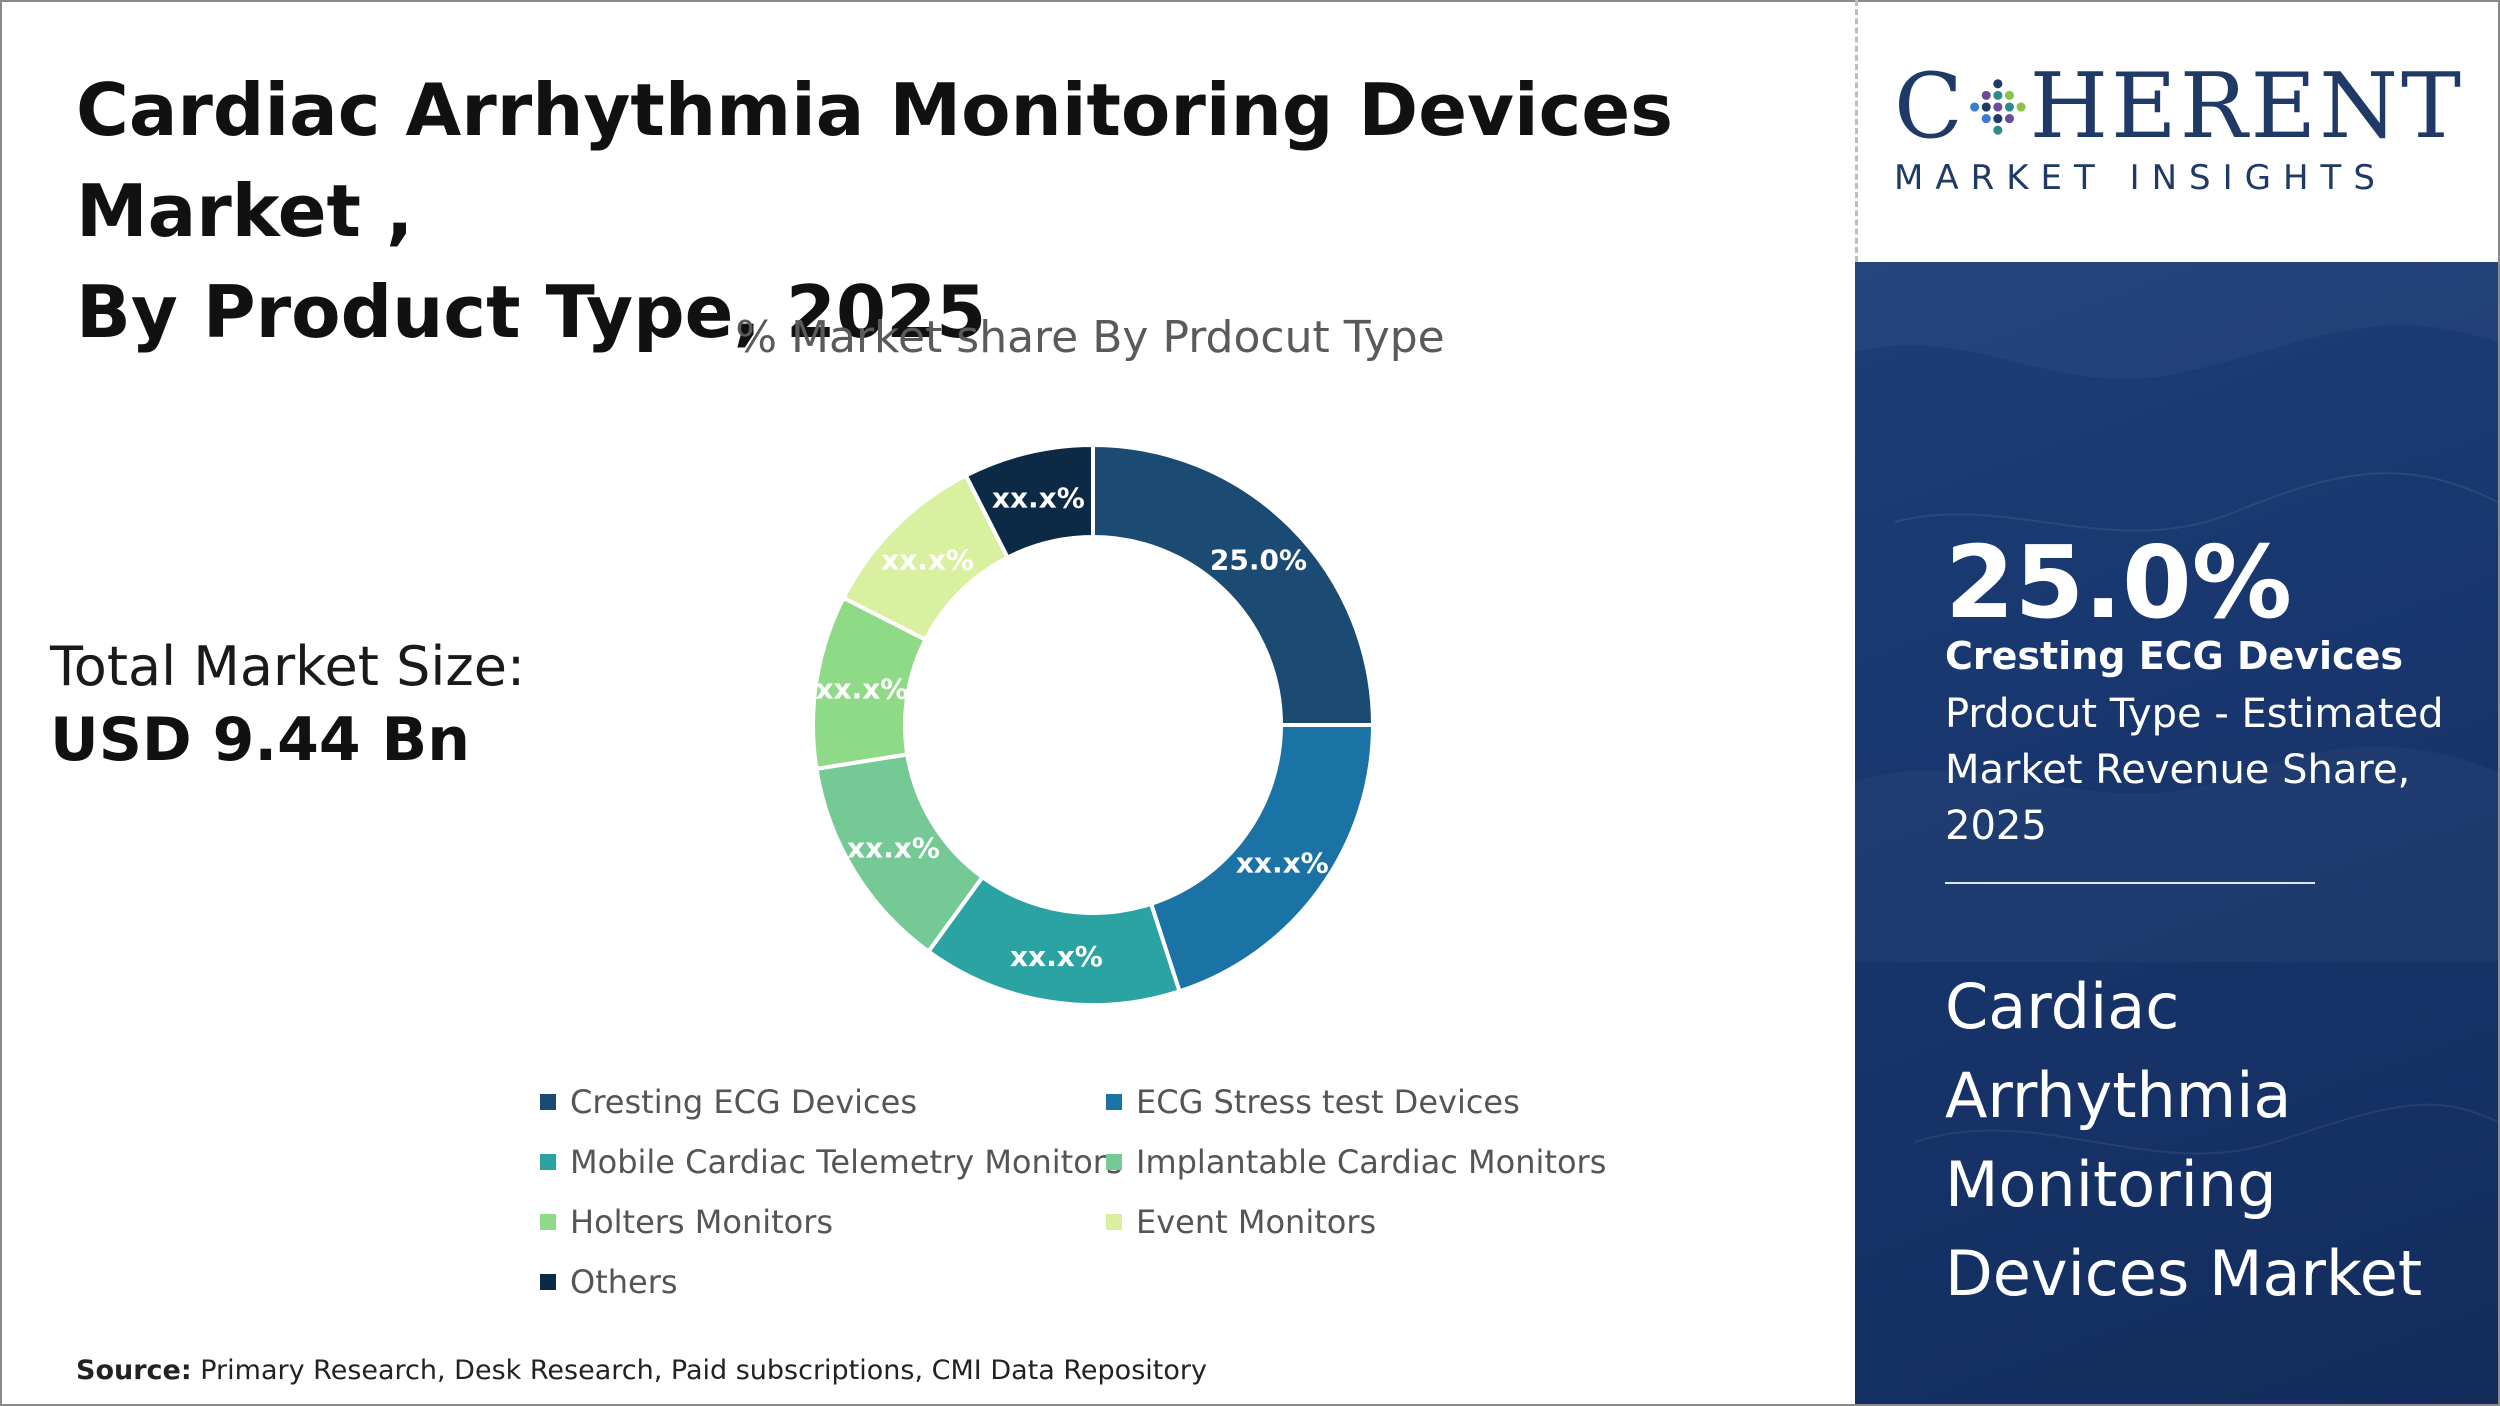  What do you see at coordinates (624, 1282) in the screenshot?
I see `legend-label-6: Others` at bounding box center [624, 1282].